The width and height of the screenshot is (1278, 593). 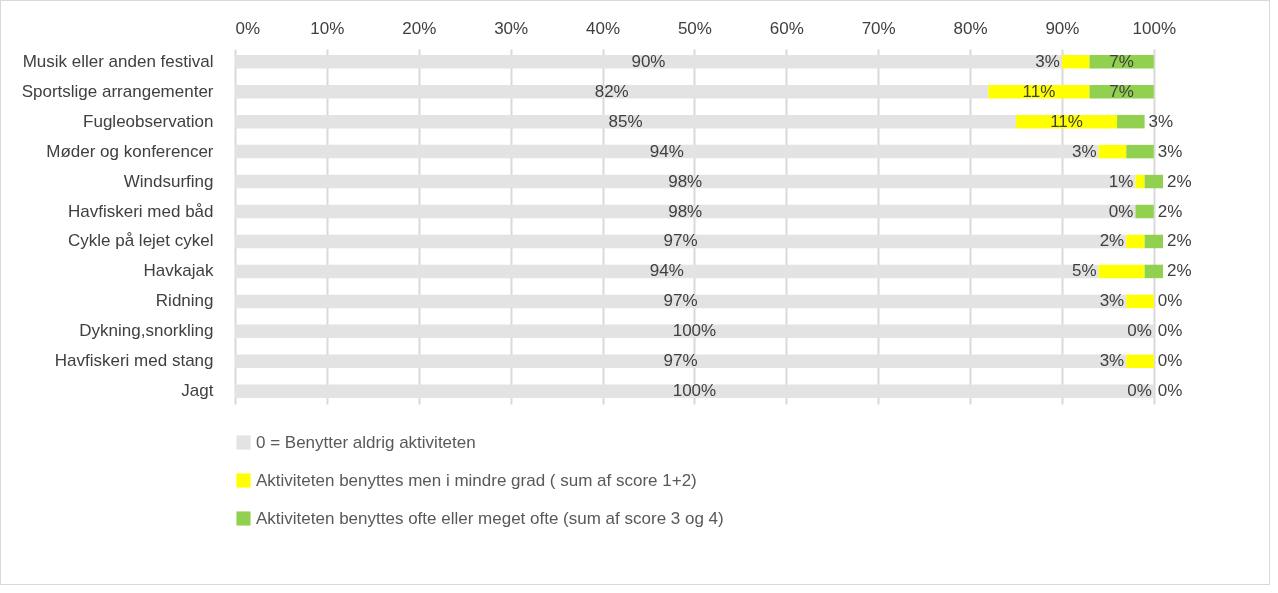 What do you see at coordinates (611, 91) in the screenshot?
I see `data-label: 82%` at bounding box center [611, 91].